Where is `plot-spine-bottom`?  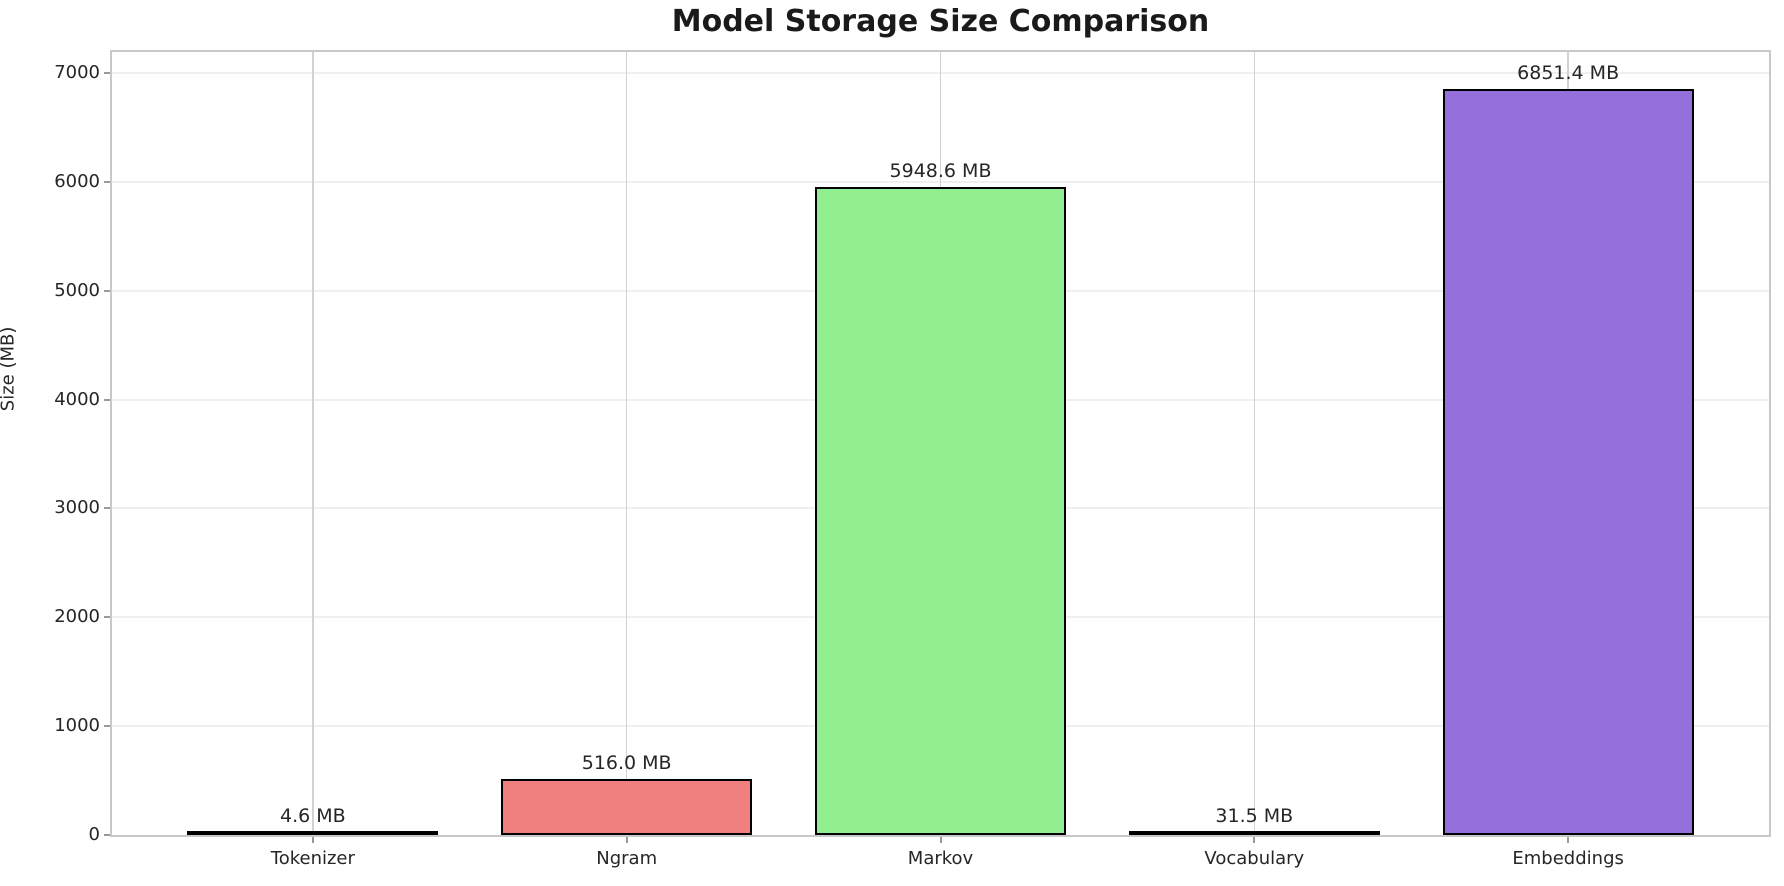 plot-spine-bottom is located at coordinates (940, 836).